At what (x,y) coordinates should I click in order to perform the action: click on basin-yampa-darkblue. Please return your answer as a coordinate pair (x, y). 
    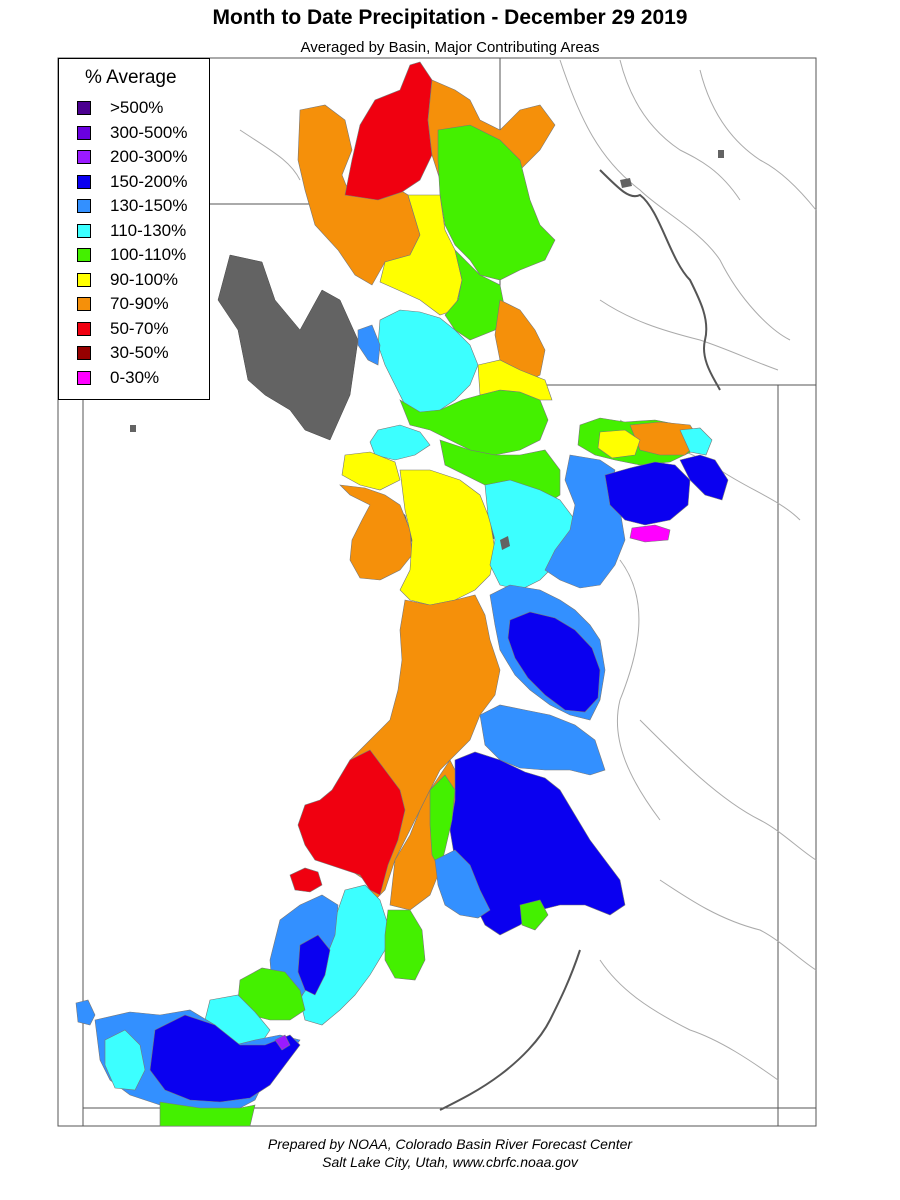
    Looking at the image, I should click on (647, 493).